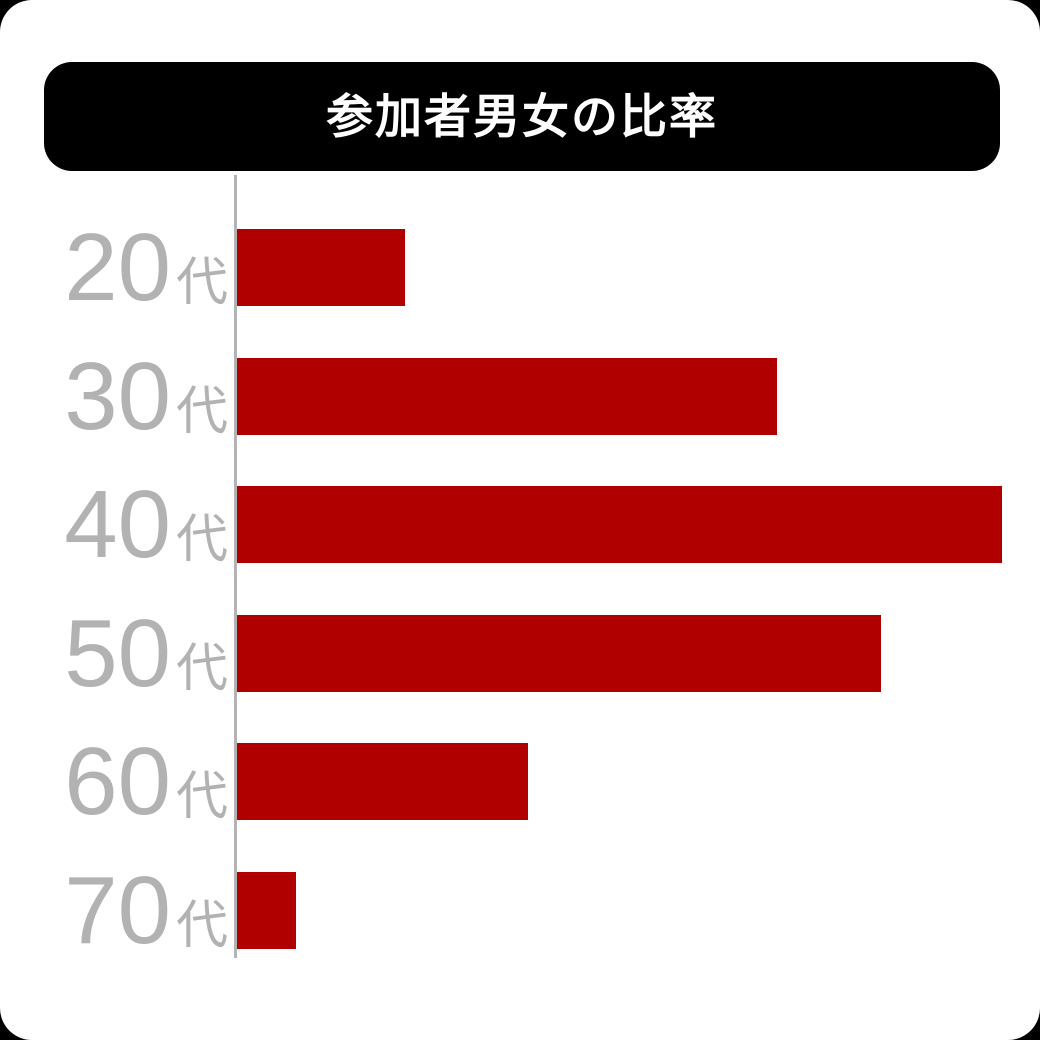  I want to click on category-label-text: 70代, so click(146, 910).